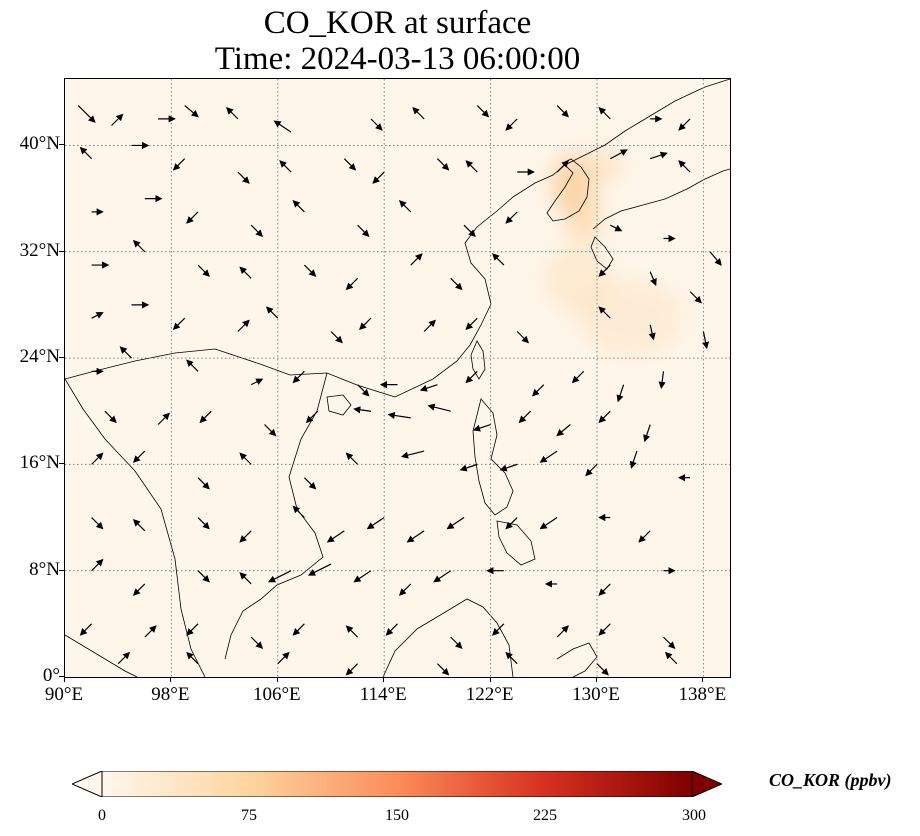  I want to click on colorbar-tick-300: 300, so click(694, 815).